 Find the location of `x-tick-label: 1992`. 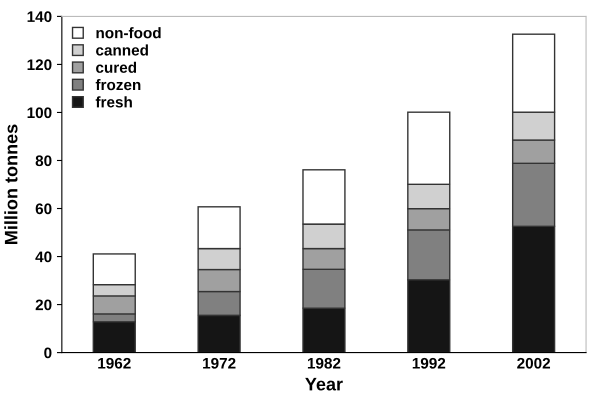

x-tick-label: 1992 is located at coordinates (429, 363).